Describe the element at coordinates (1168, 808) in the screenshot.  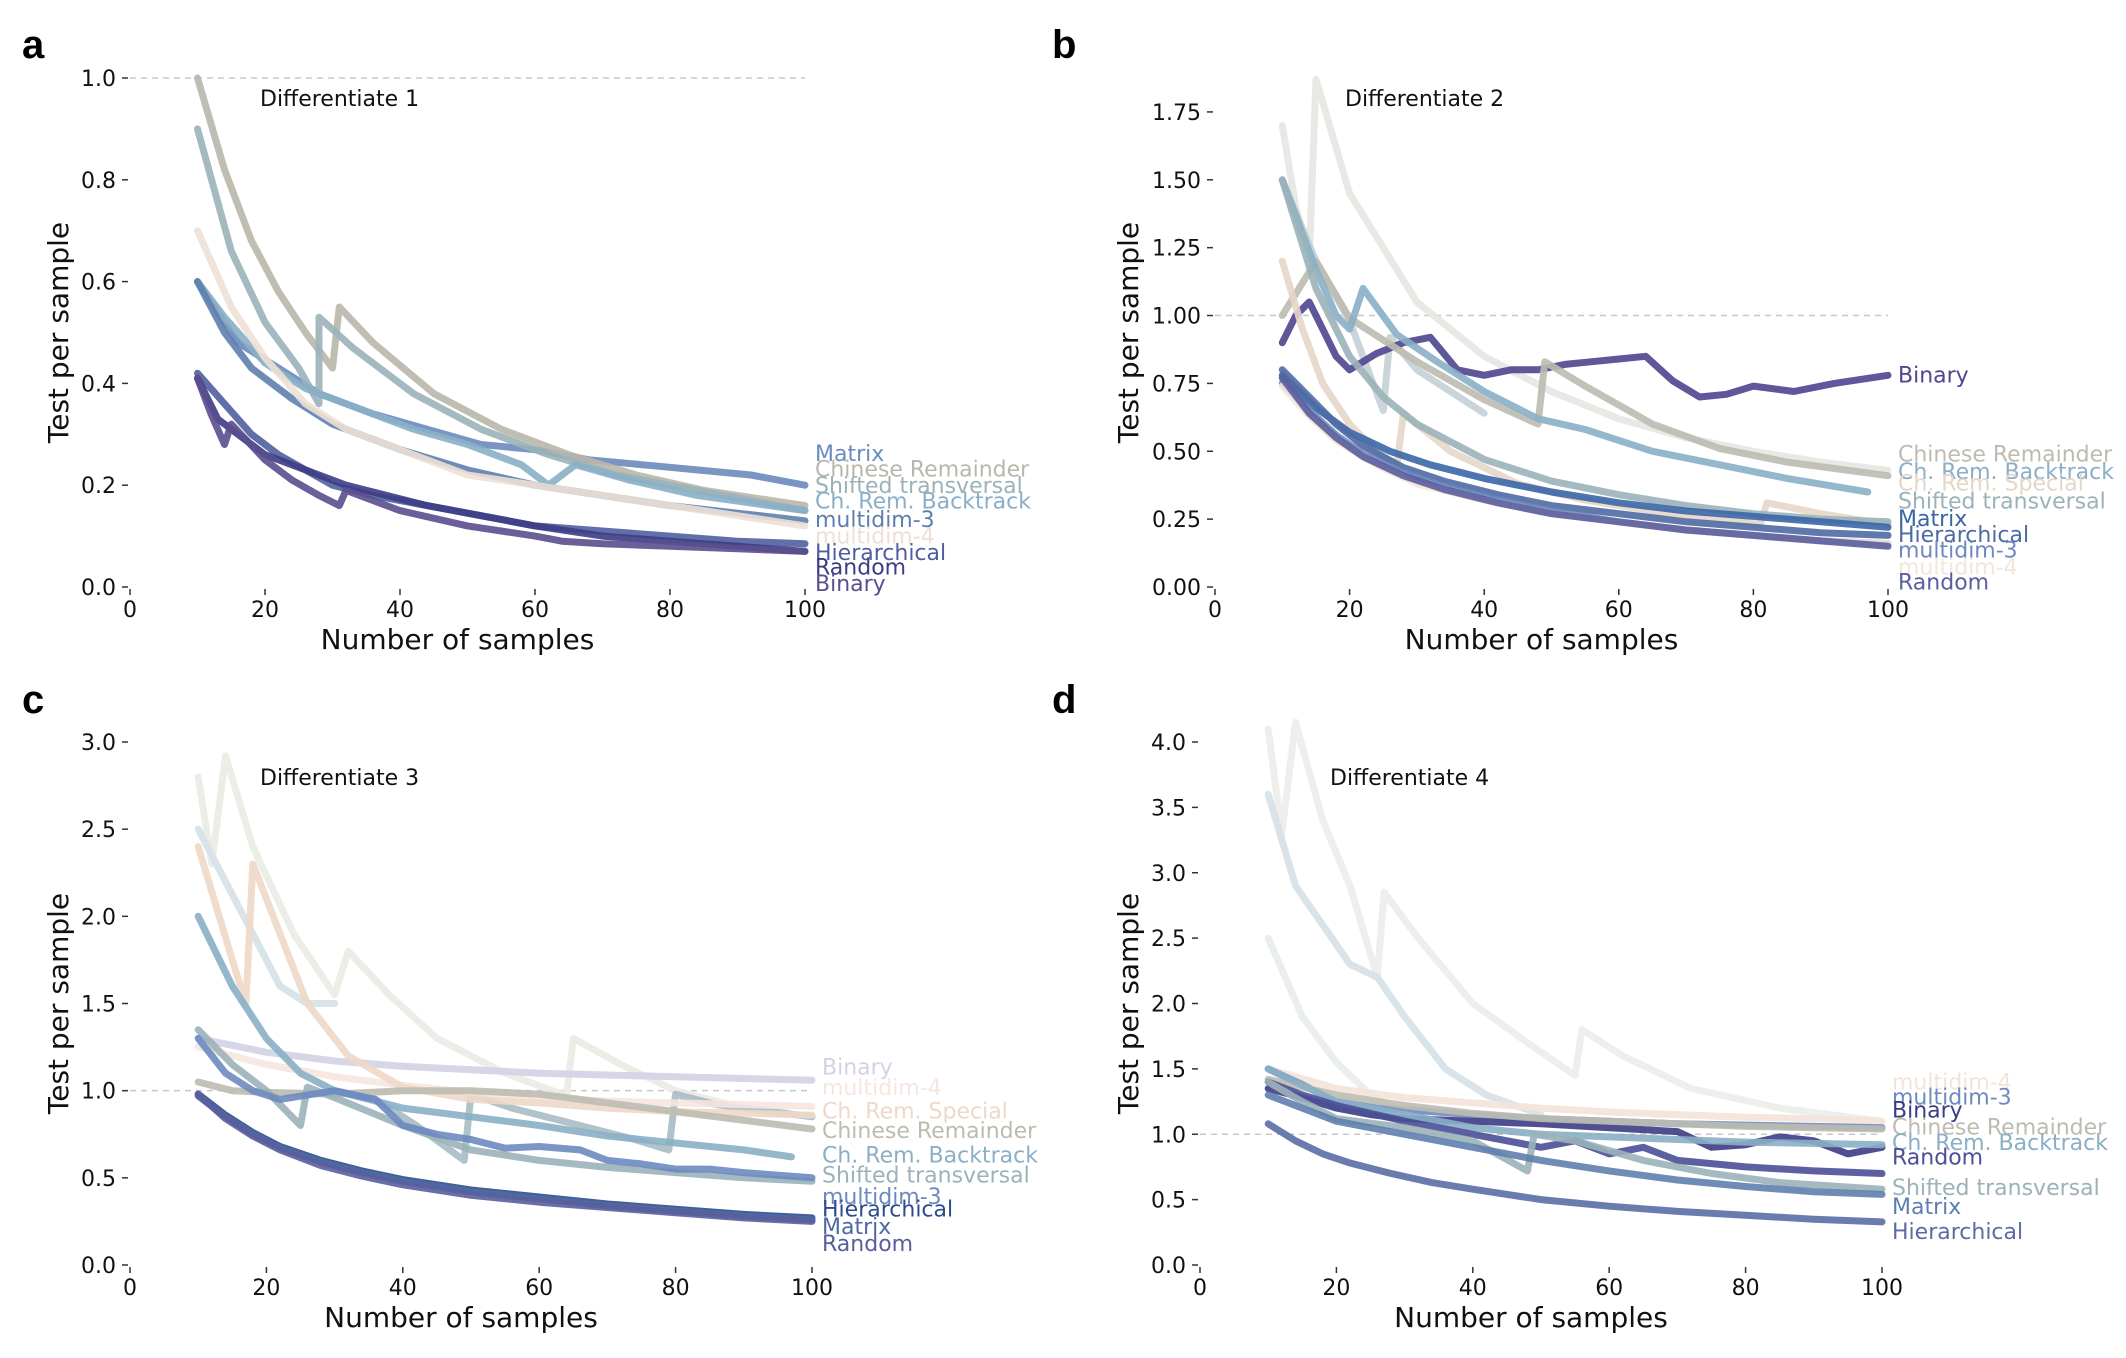
I see `y-tick-label: 3.5` at that location.